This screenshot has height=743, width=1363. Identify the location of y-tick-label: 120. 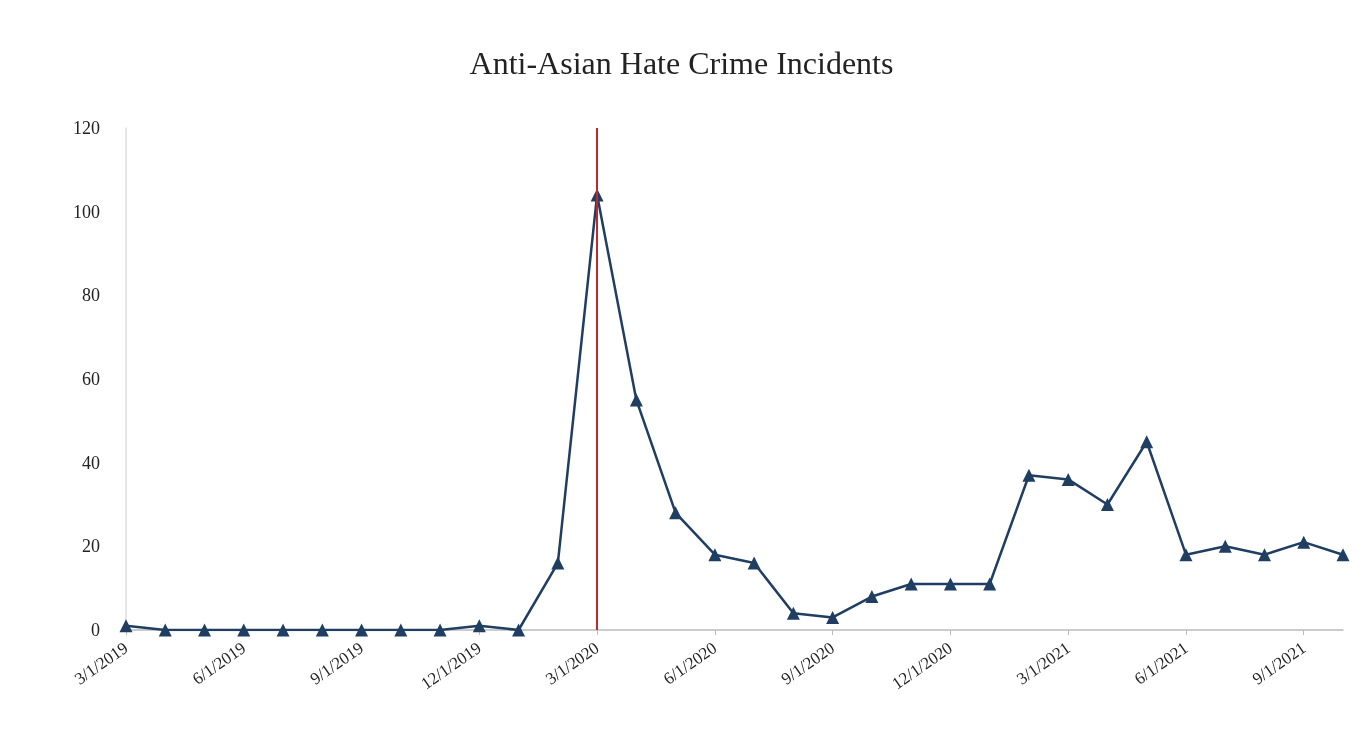
(86, 128).